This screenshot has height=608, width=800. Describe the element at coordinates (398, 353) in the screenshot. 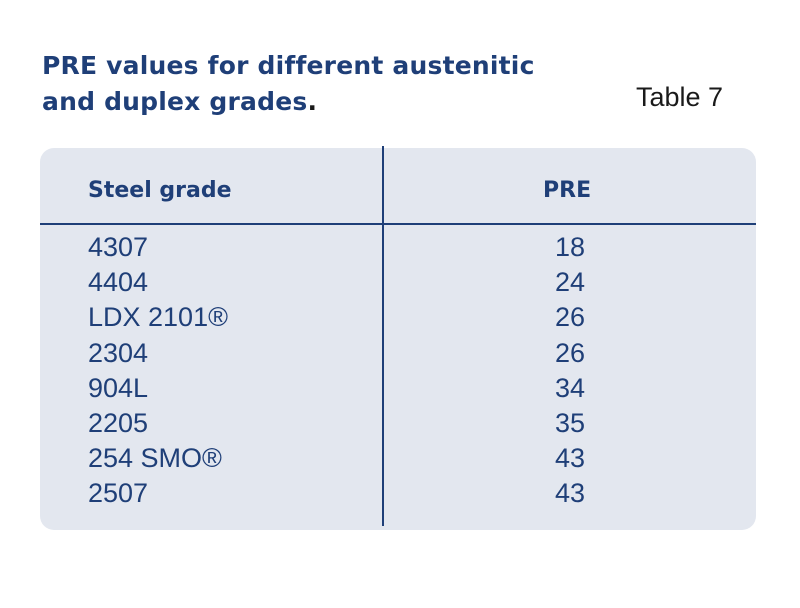

I see `table-row: 2304 26` at that location.